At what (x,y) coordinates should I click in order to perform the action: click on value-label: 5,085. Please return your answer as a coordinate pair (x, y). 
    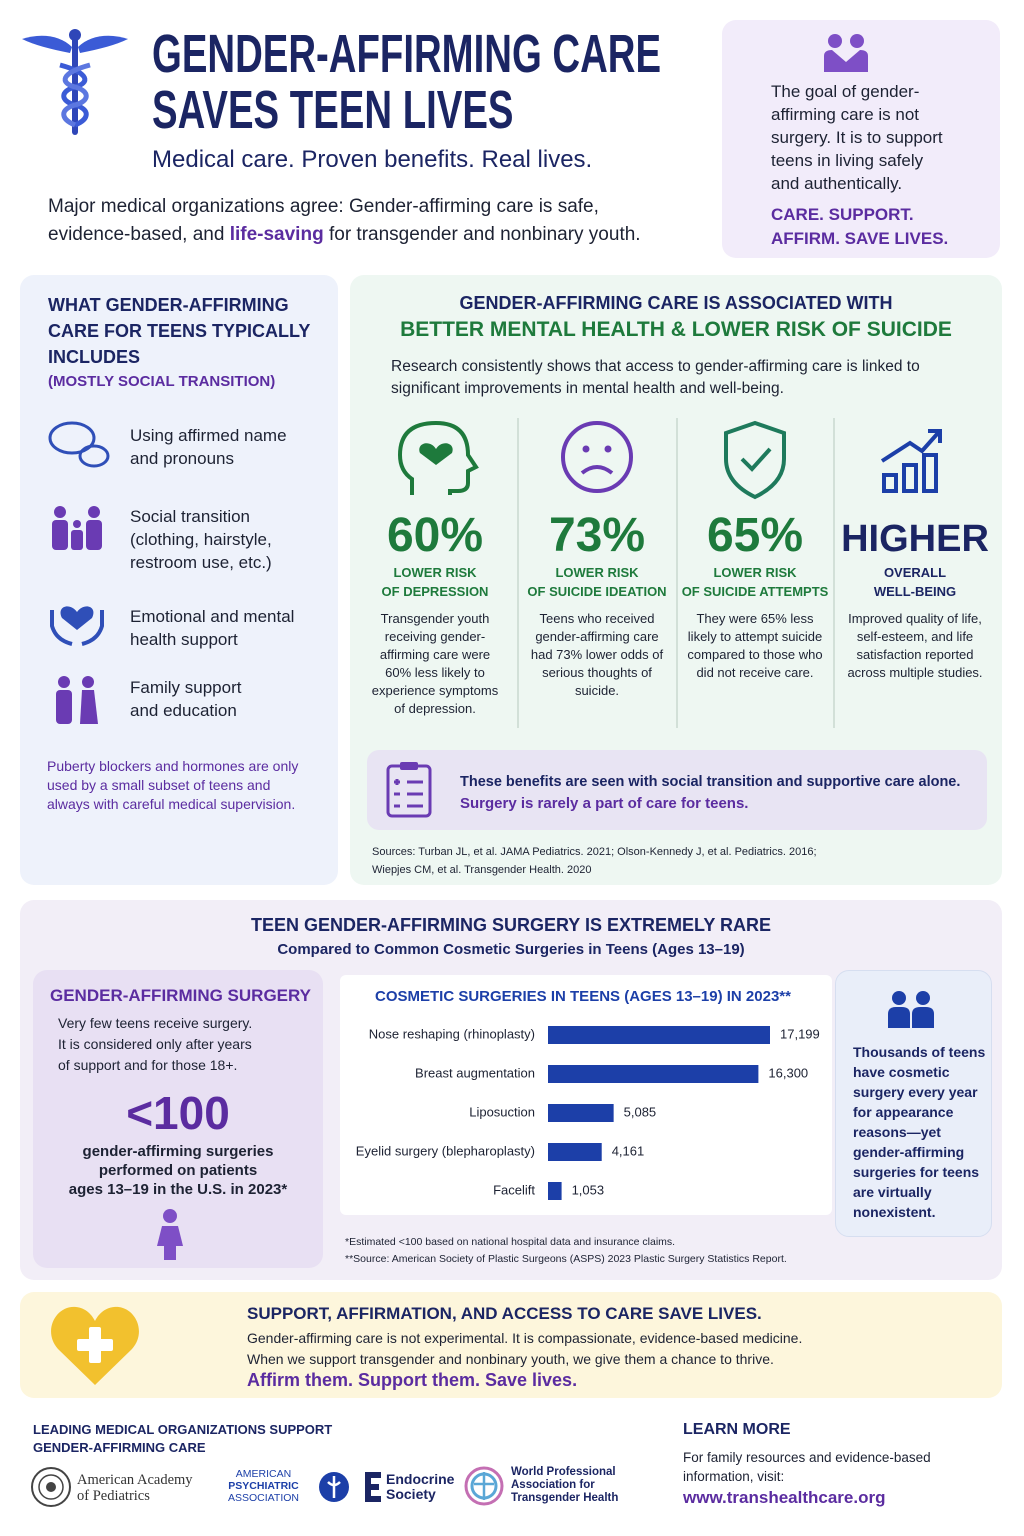
    Looking at the image, I should click on (640, 1111).